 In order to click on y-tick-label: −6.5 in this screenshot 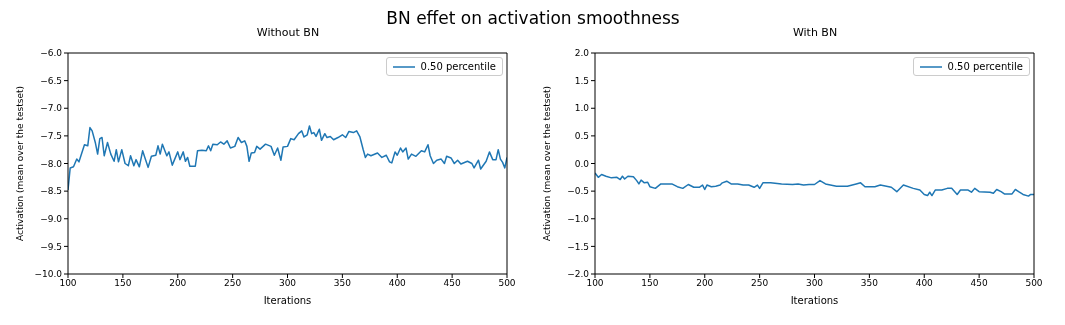, I will do `click(51, 80)`.